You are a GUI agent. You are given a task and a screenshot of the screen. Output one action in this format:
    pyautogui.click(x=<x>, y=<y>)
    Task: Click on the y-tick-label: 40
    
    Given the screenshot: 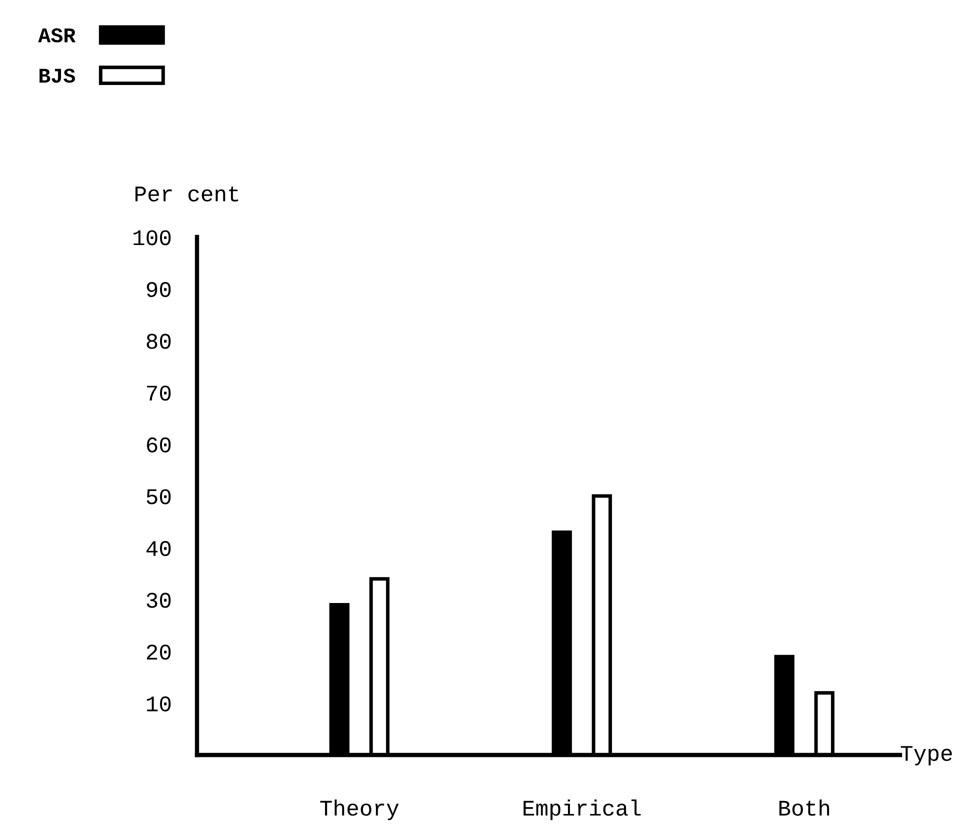 What is the action you would take?
    pyautogui.click(x=158, y=548)
    